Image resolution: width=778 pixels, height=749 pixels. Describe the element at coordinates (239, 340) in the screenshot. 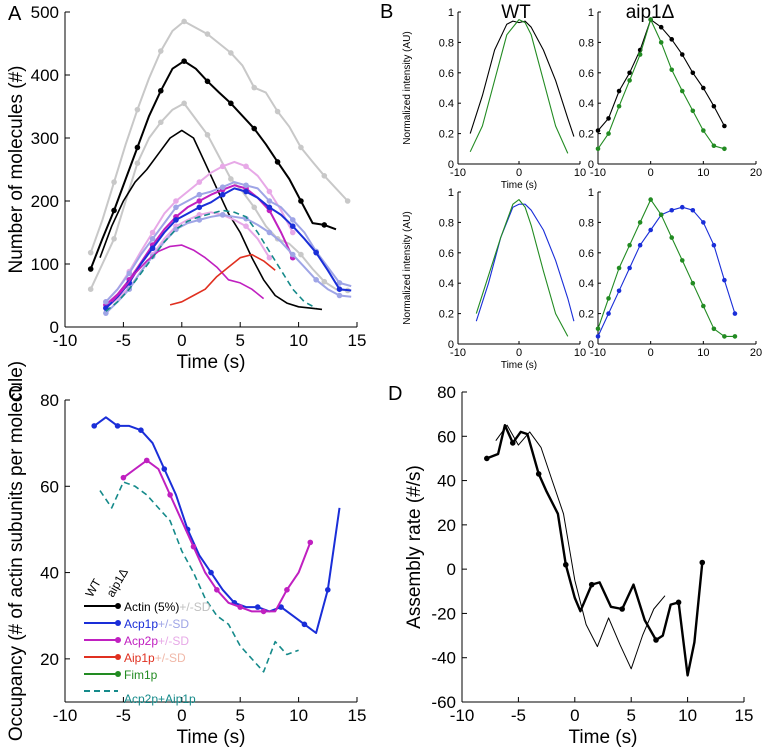

I see `x-tick-label: 5` at that location.